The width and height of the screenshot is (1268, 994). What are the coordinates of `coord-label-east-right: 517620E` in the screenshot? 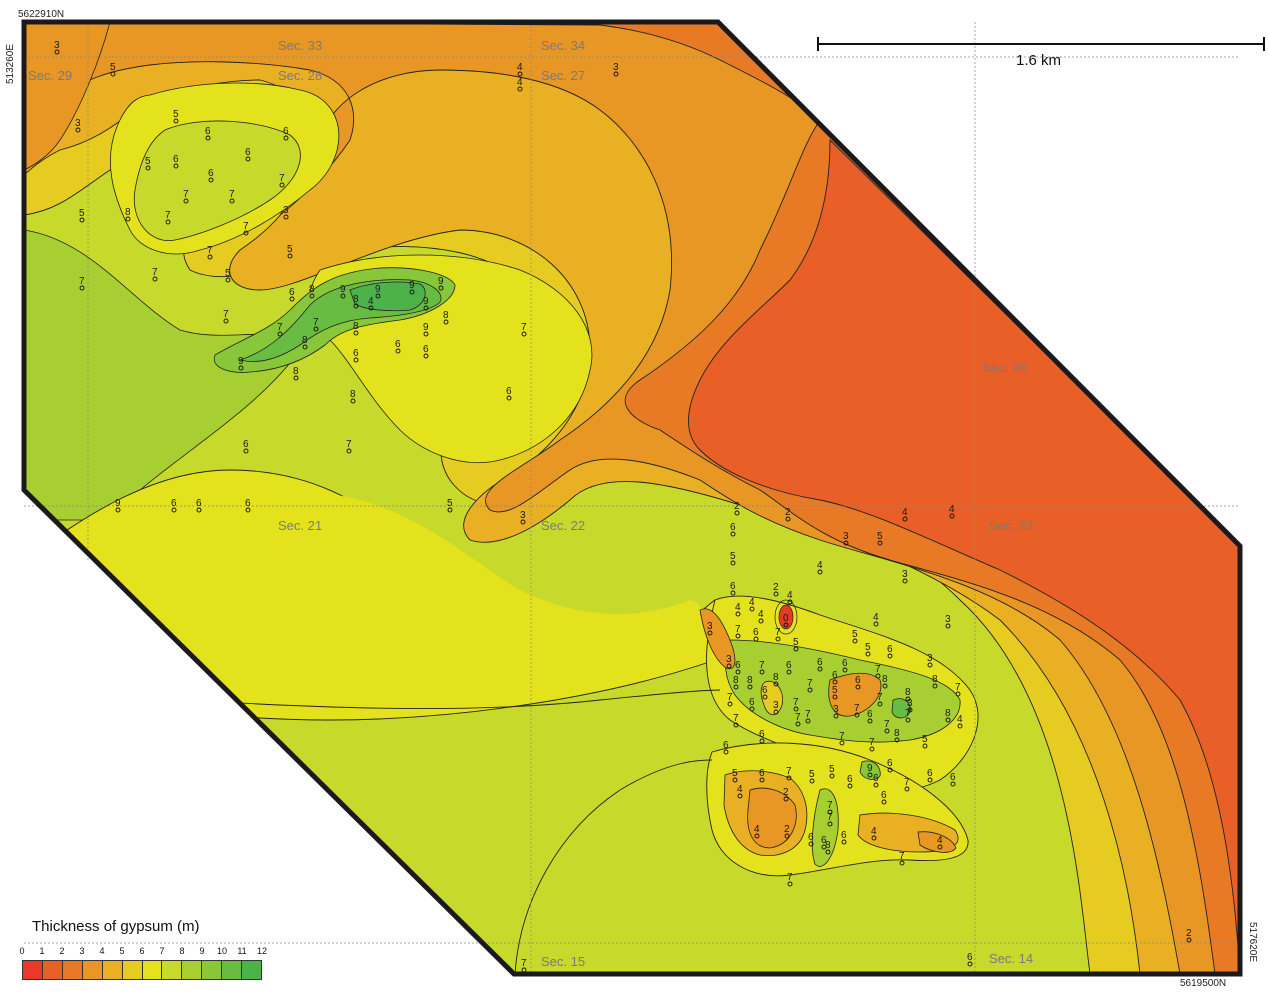 It's located at (1252, 942).